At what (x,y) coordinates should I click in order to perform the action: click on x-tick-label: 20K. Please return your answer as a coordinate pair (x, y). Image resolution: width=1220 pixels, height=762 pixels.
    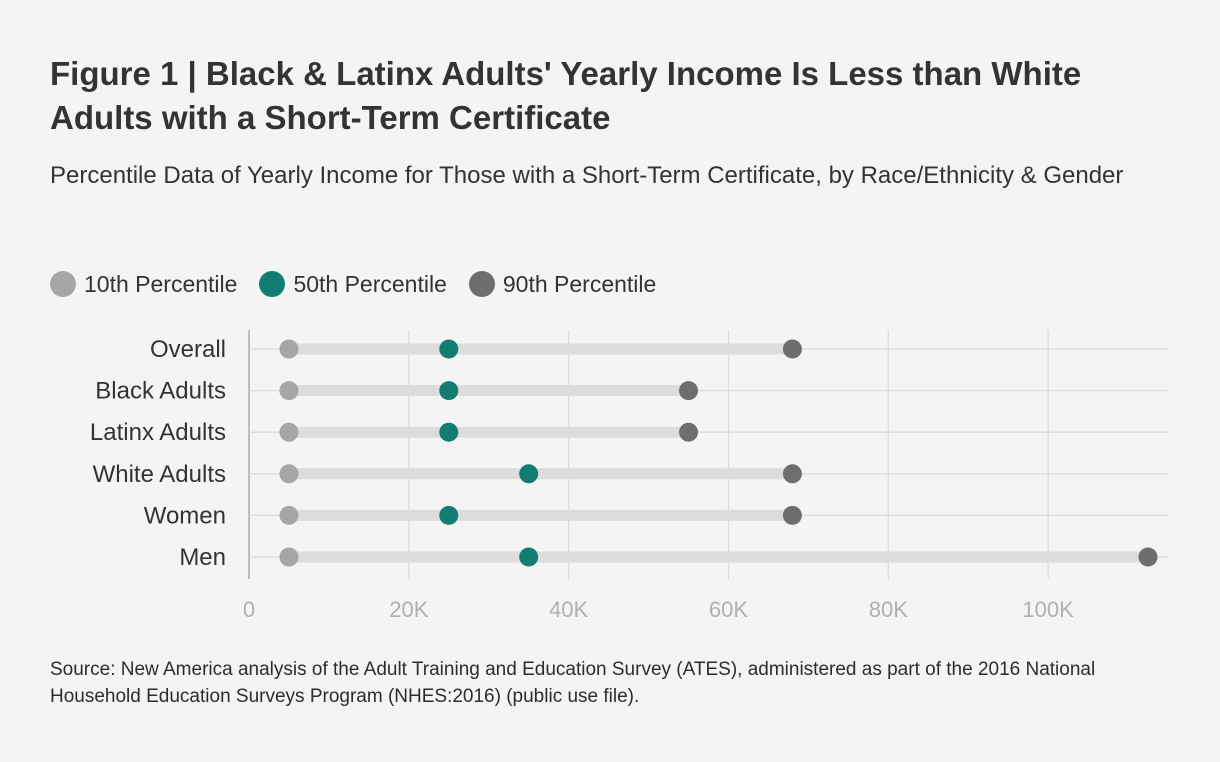
    Looking at the image, I should click on (408, 609).